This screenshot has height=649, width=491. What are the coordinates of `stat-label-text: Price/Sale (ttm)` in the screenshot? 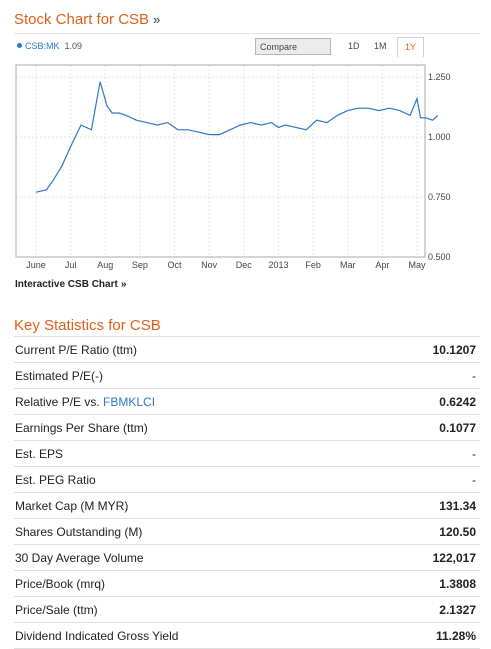 It's located at (56, 609).